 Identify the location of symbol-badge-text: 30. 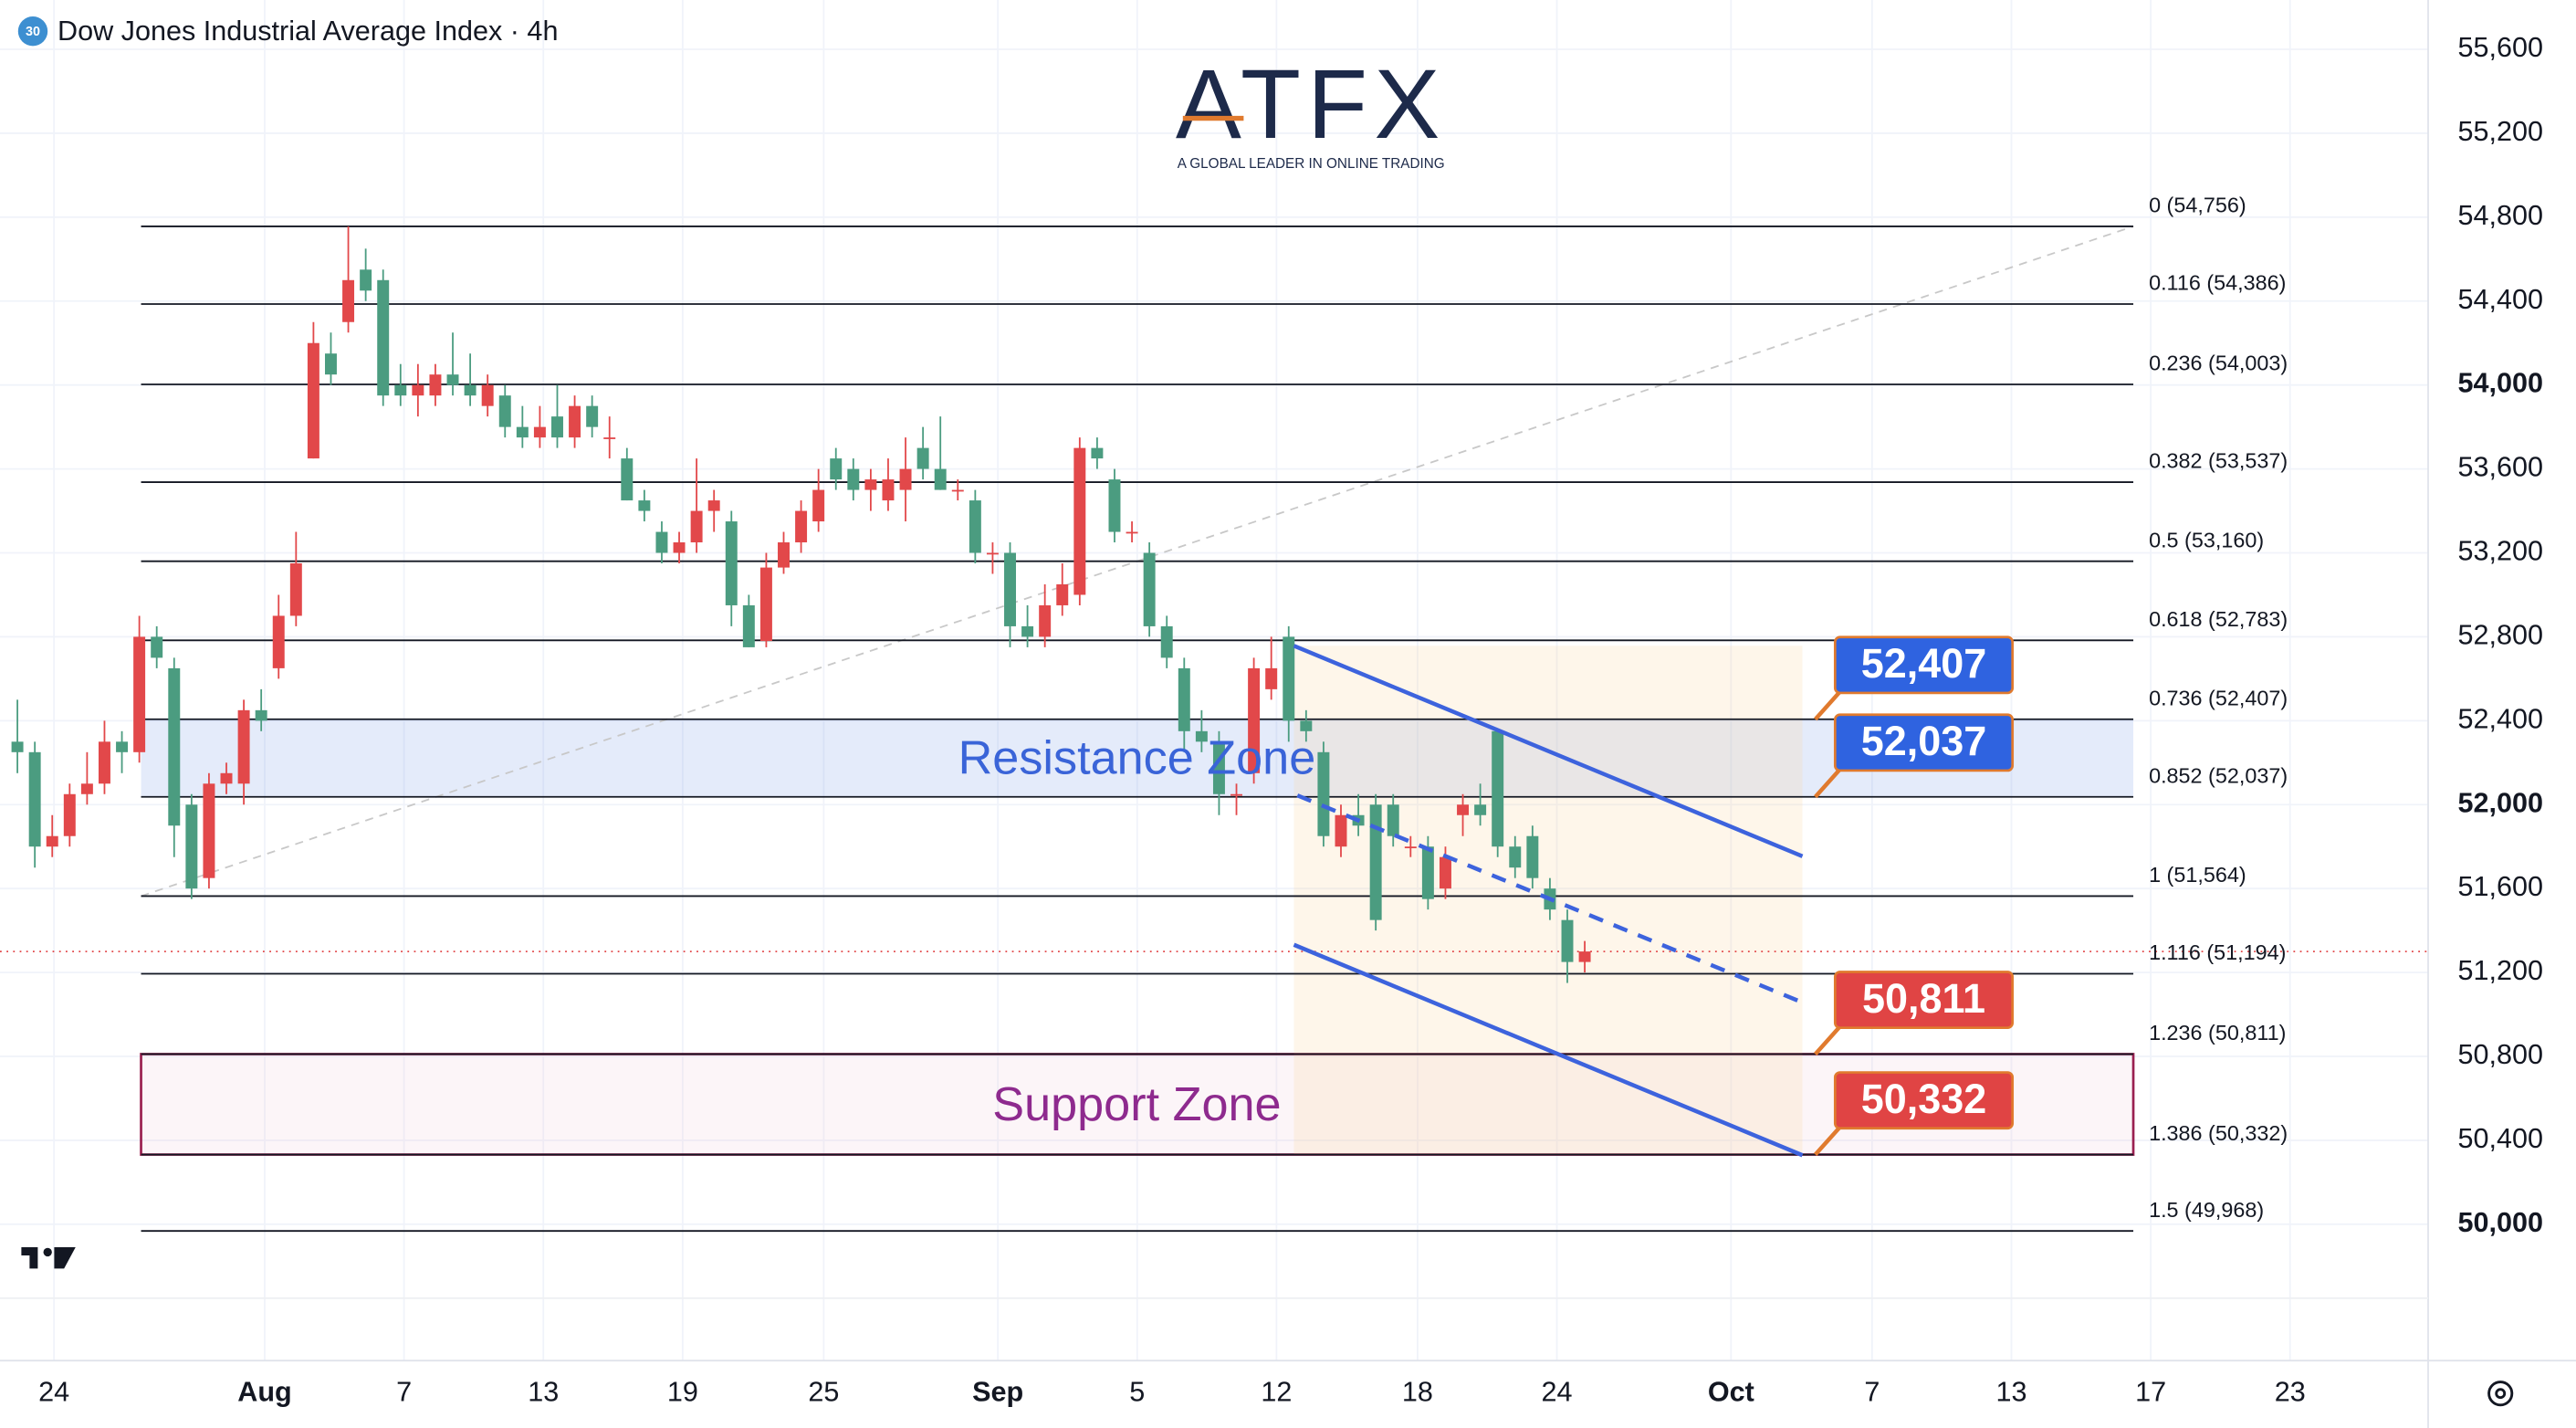
(33, 32).